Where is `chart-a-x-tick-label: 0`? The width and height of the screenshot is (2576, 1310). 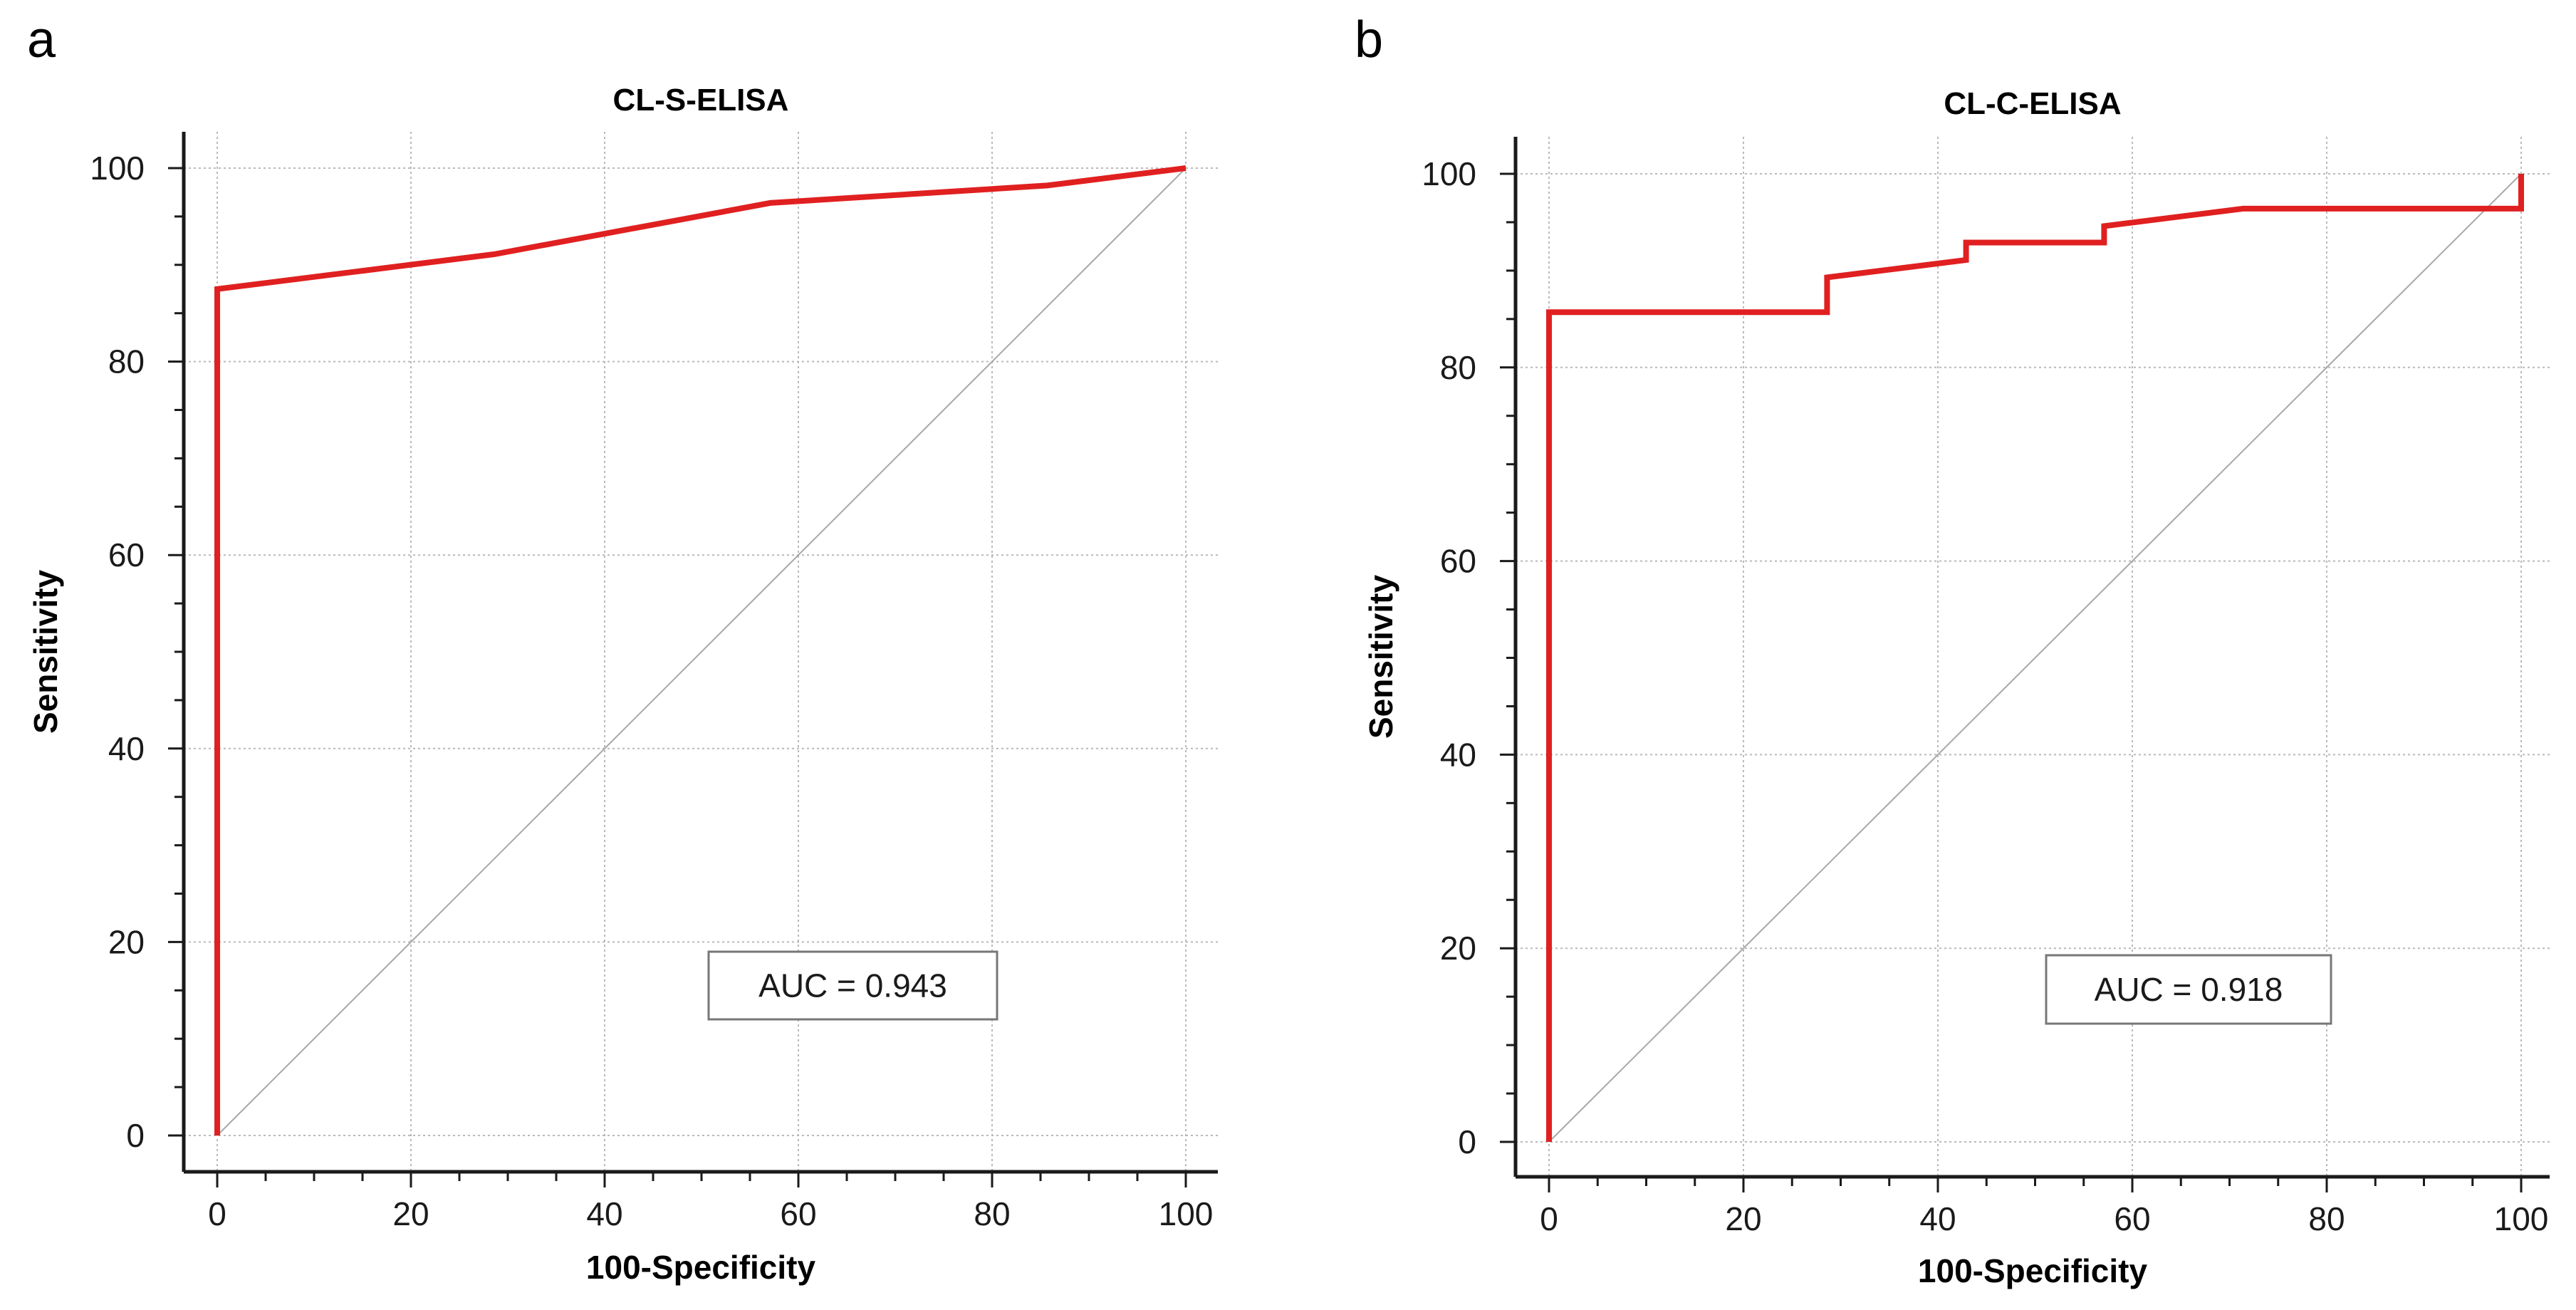 chart-a-x-tick-label: 0 is located at coordinates (217, 1213).